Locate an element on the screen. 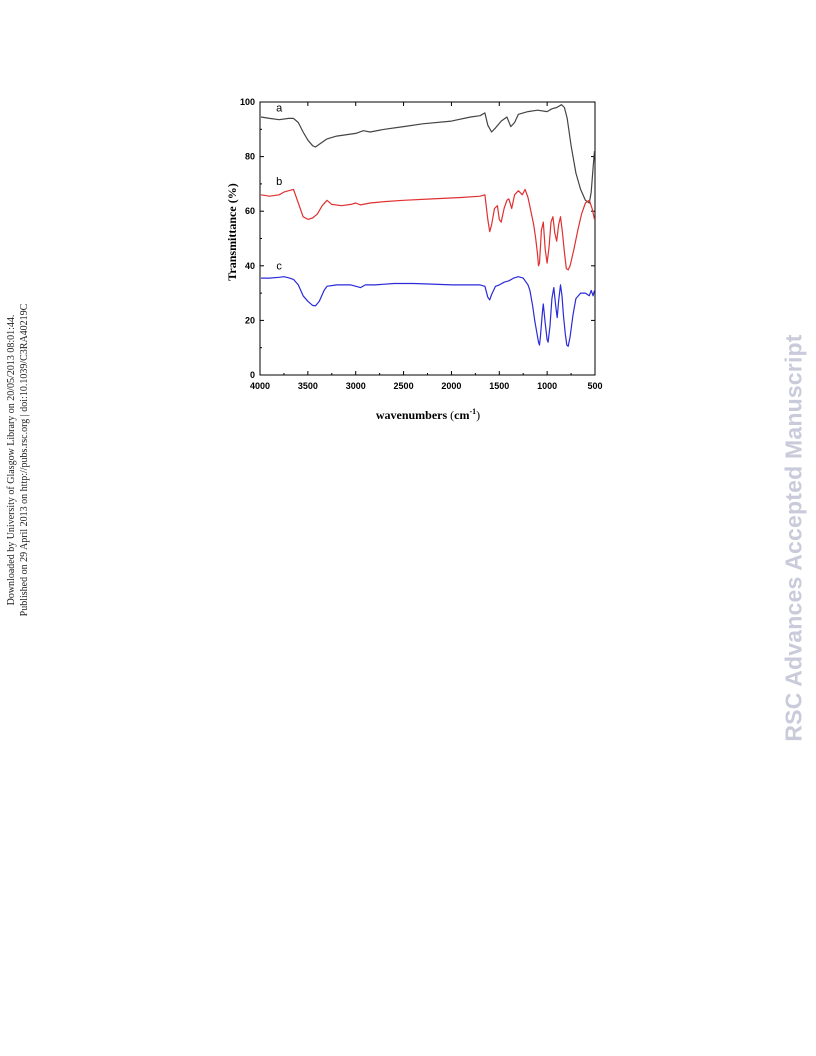 The width and height of the screenshot is (816, 1056). y-axis-title: Transmittance (%) is located at coordinates (232, 231).